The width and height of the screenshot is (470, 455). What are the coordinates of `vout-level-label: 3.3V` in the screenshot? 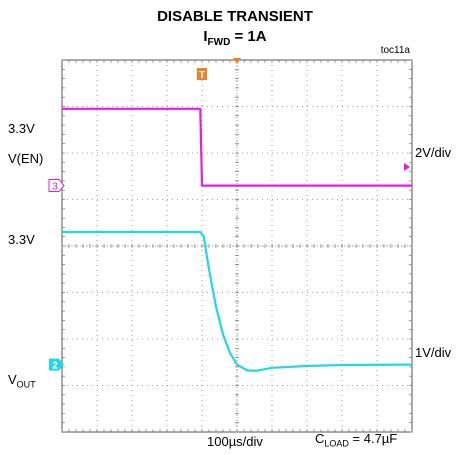 It's located at (21, 239).